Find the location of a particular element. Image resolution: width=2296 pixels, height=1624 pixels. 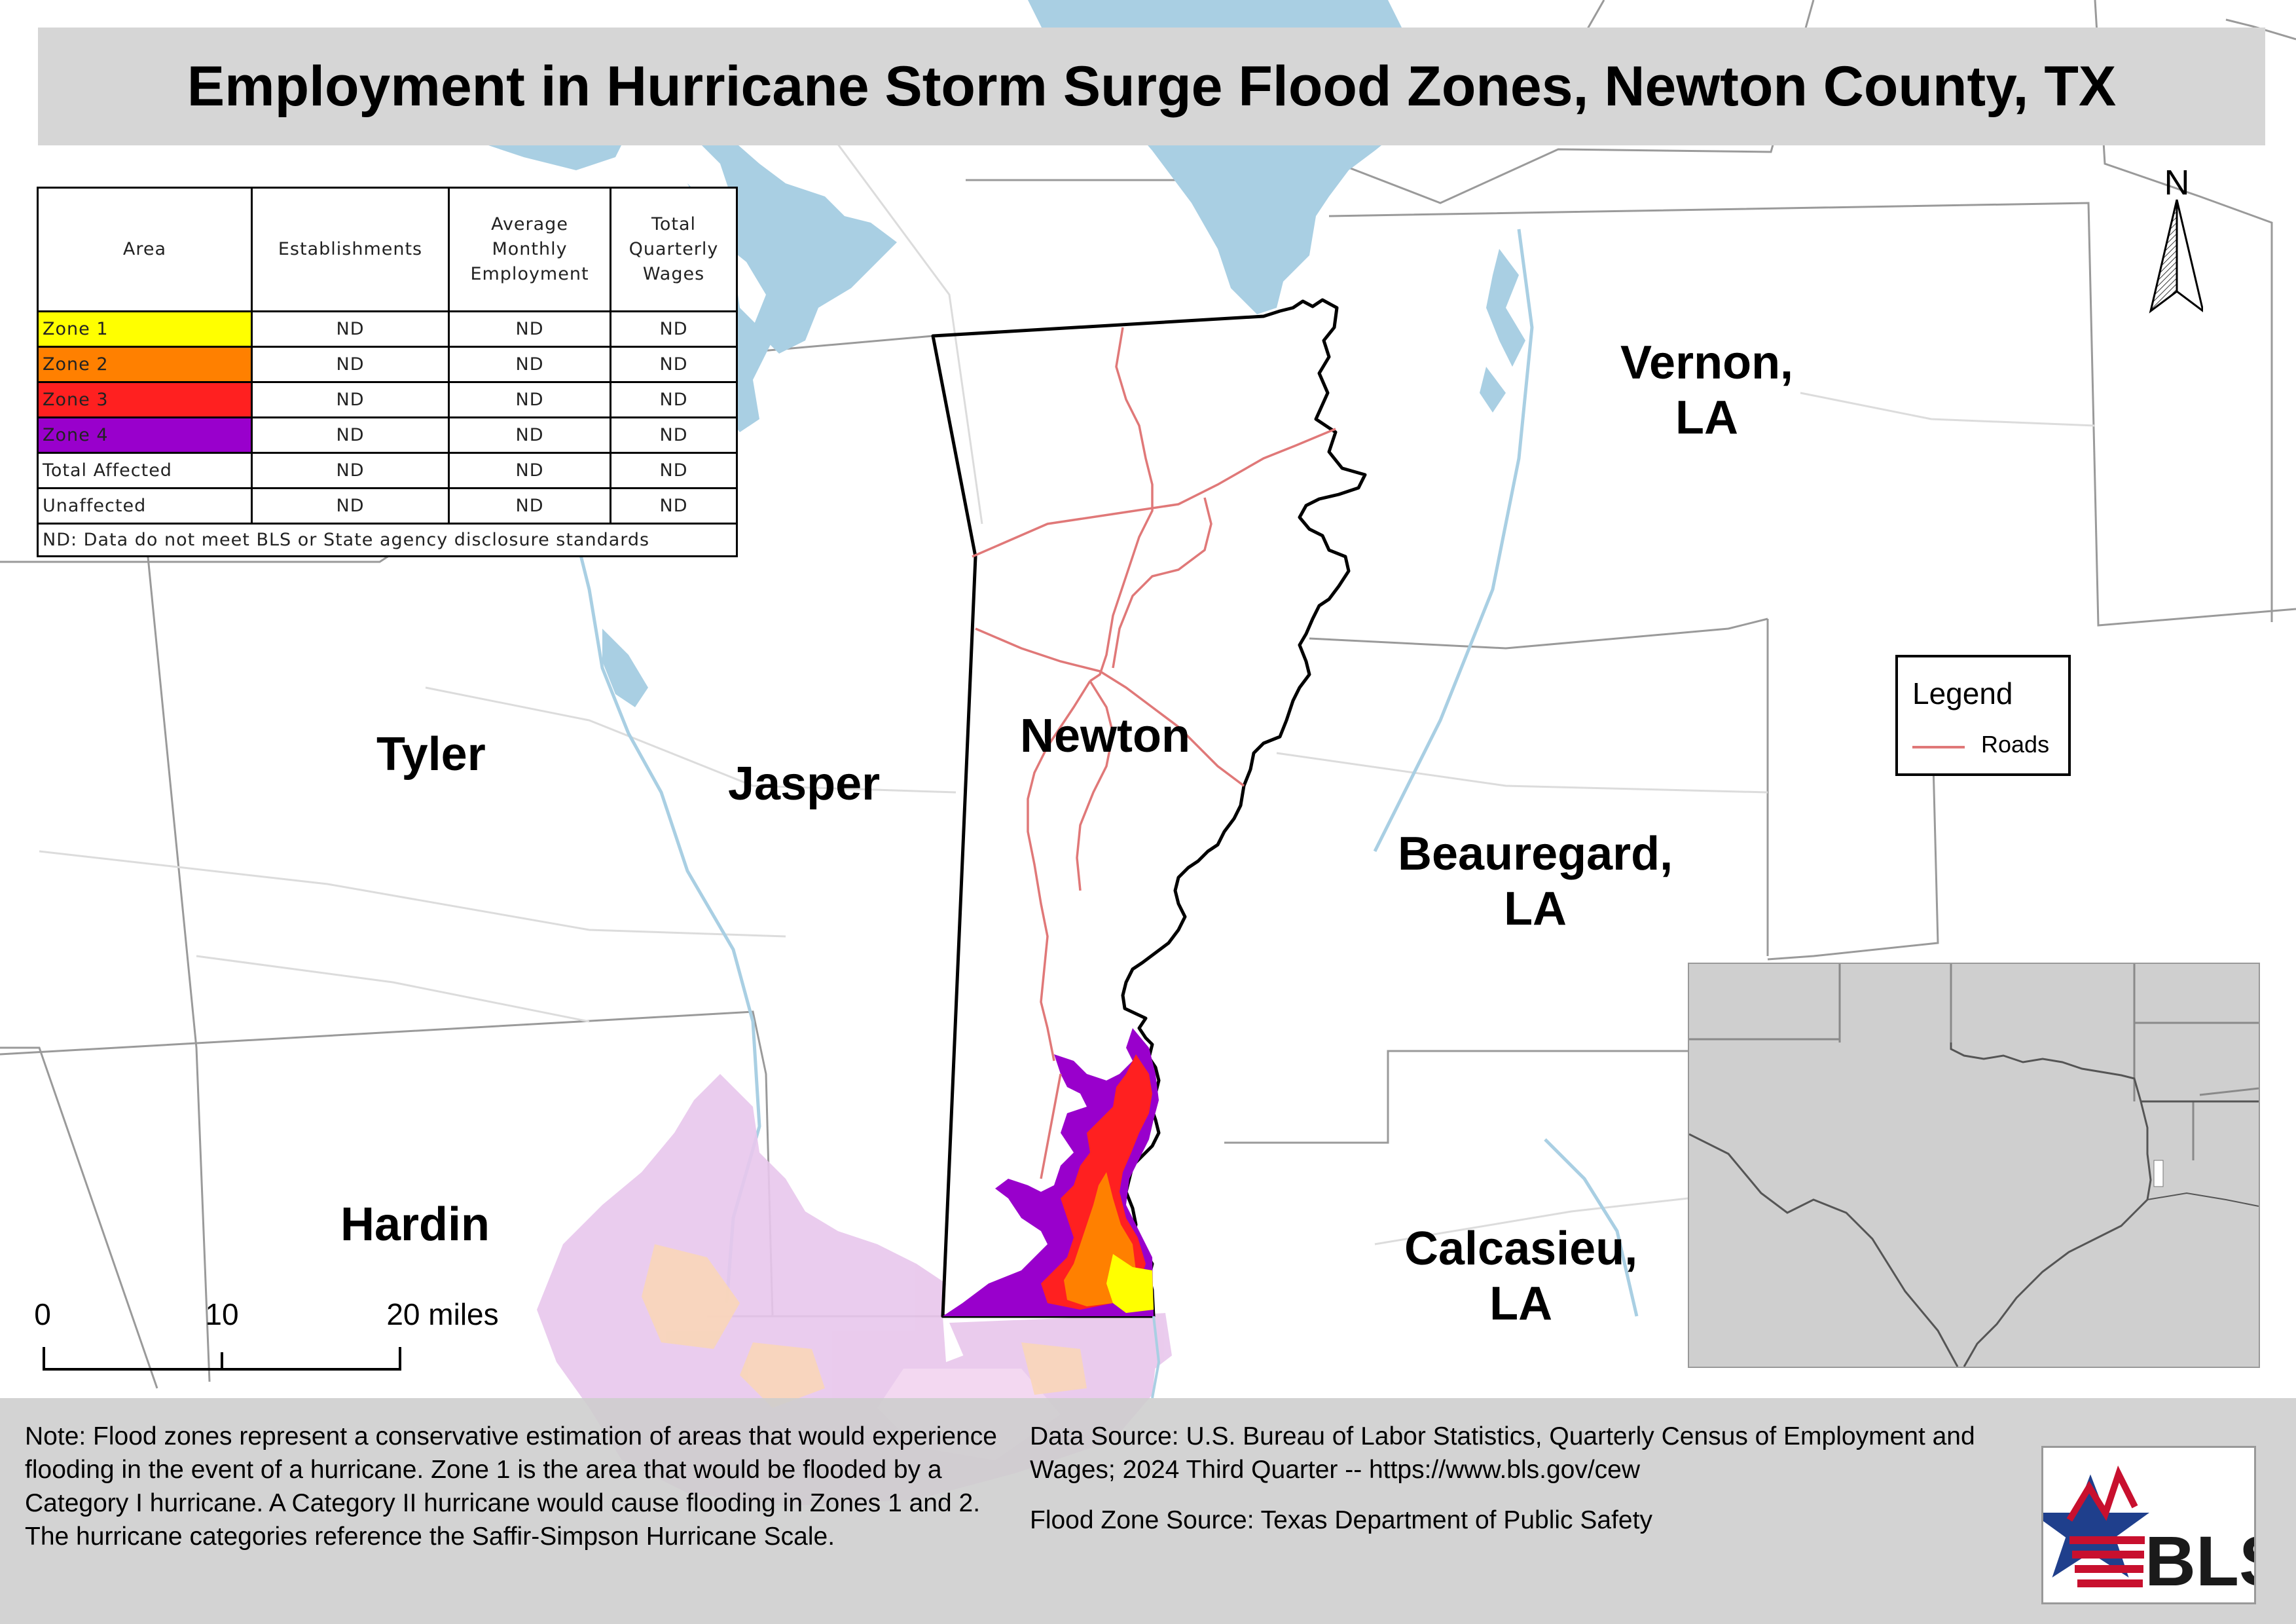

county-label-vernon: Vernon, LA is located at coordinates (1707, 390).